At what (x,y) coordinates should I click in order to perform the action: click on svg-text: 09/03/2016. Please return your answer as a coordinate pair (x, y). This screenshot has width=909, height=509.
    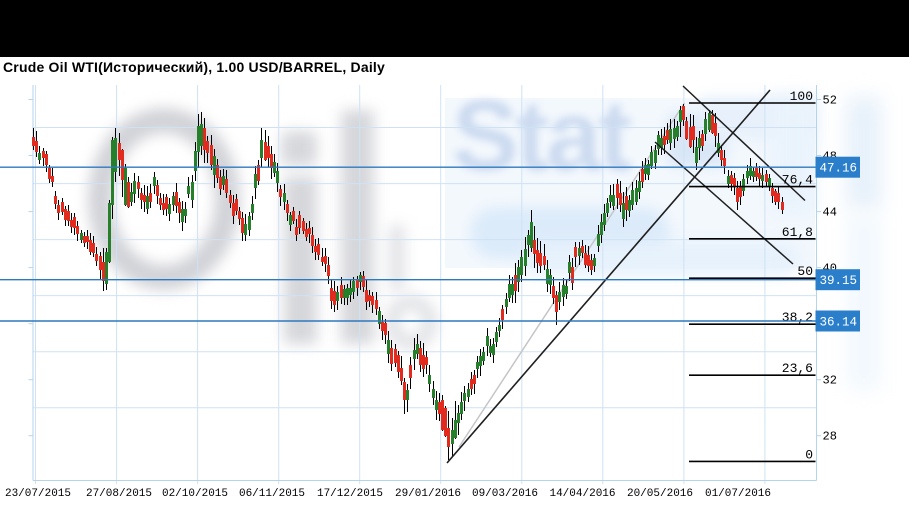
    Looking at the image, I should click on (505, 494).